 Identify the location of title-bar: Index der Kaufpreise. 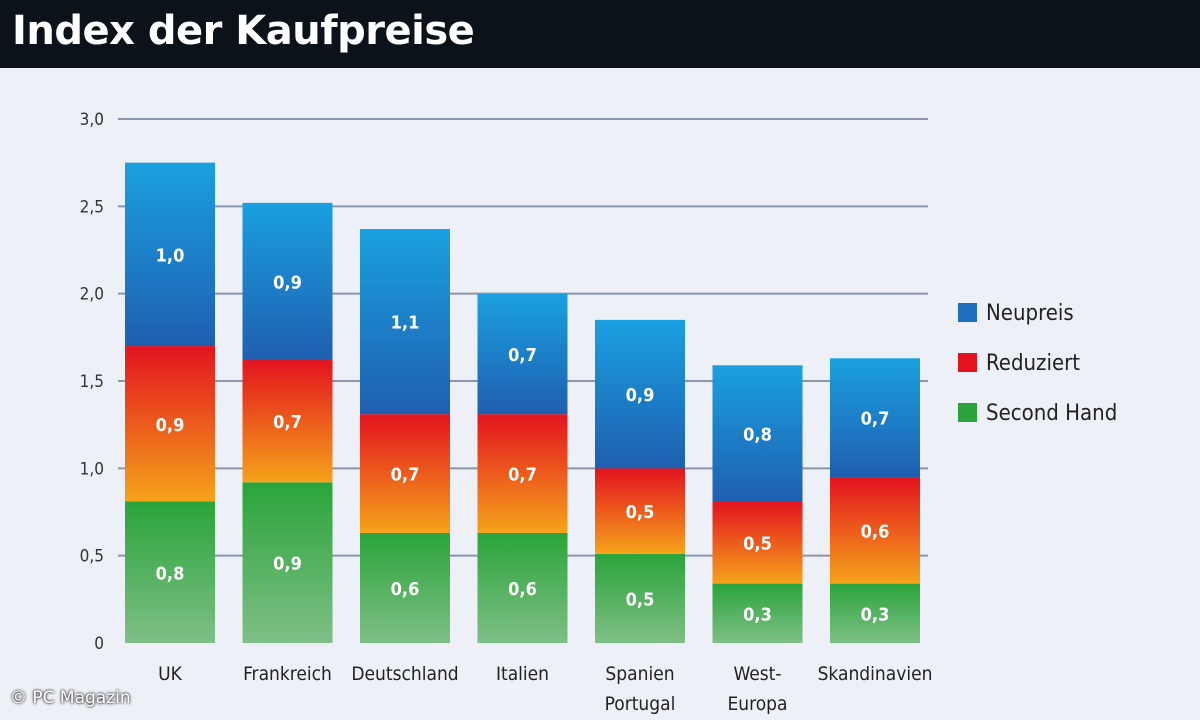
(600, 34).